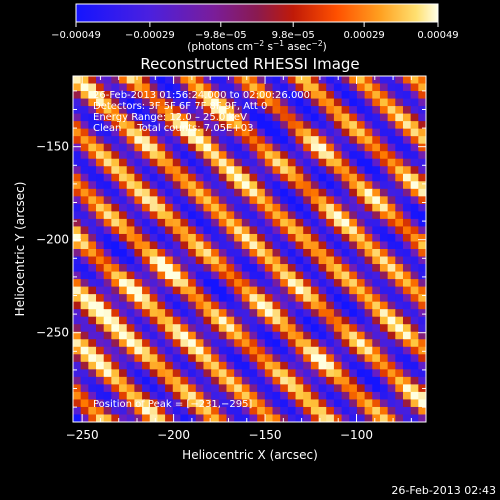 The image size is (500, 500). Describe the element at coordinates (265, 435) in the screenshot. I see `x-tick-label: −150` at that location.